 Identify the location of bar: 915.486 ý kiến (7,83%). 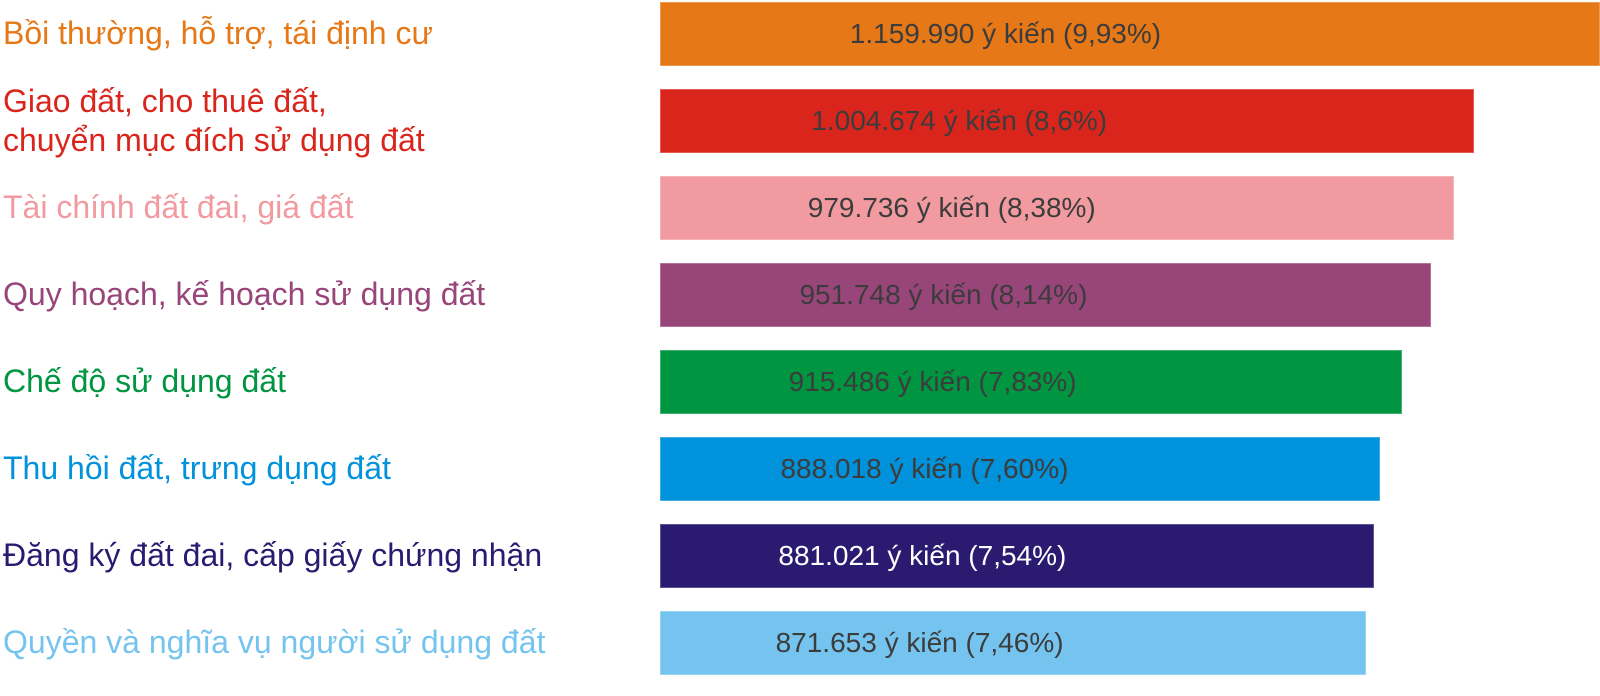
(1031, 382).